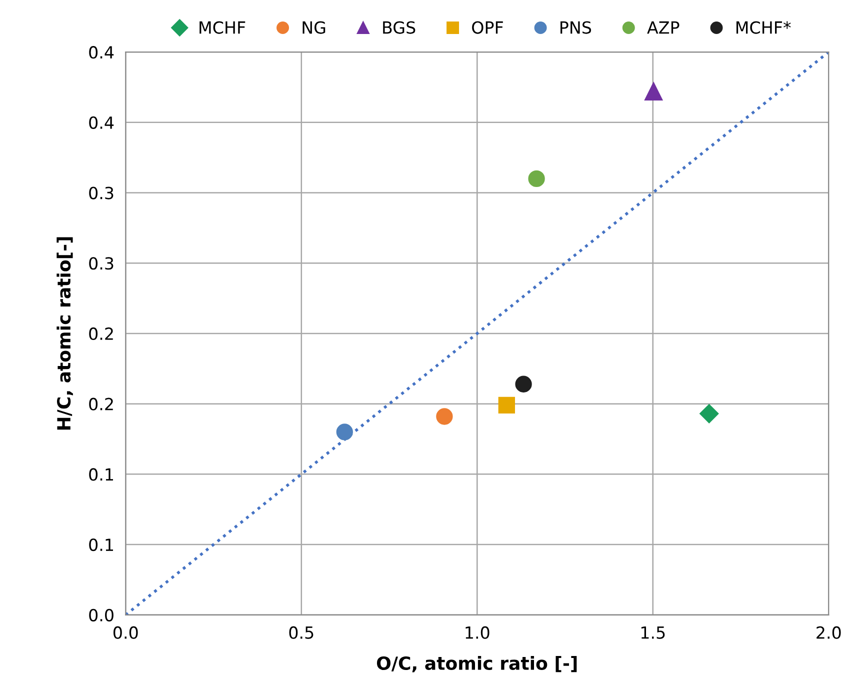 This screenshot has width=849, height=694. I want to click on legend-label: NG, so click(314, 27).